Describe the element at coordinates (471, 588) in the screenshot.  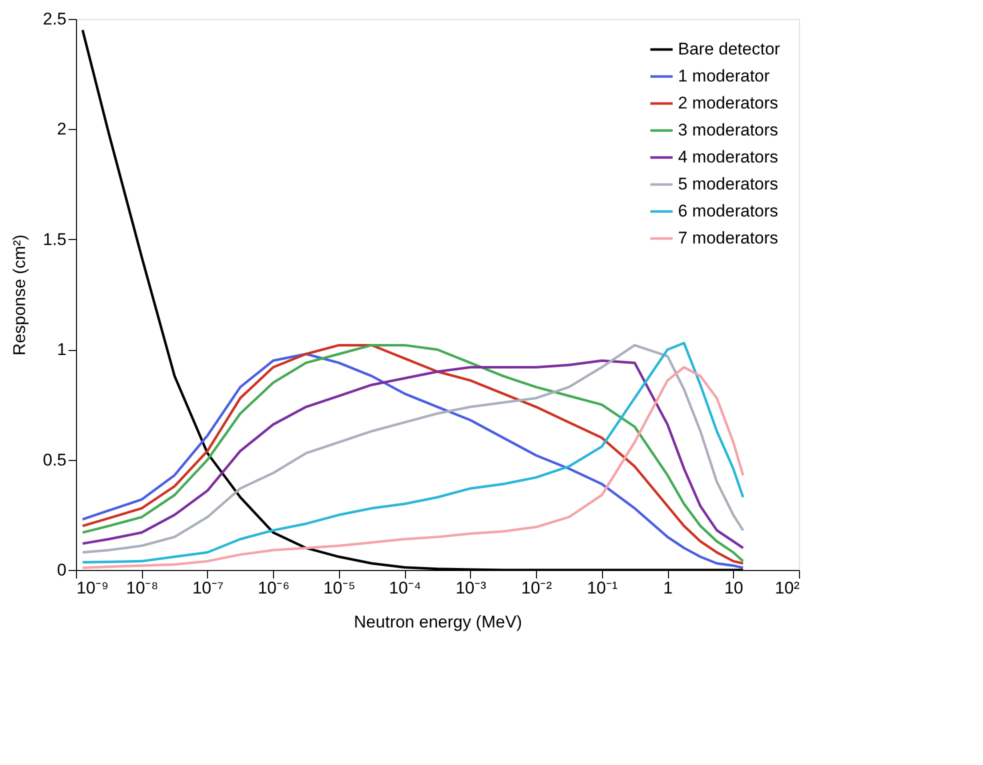
I see `x-tick-label: 10⁻³` at that location.